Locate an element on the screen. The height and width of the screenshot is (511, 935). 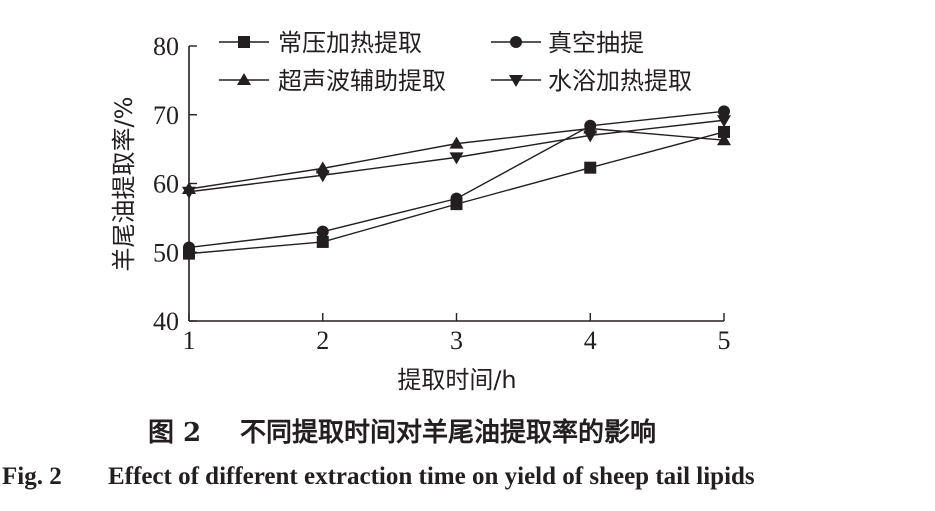
legend-entry: 真空抽提 is located at coordinates (567, 43).